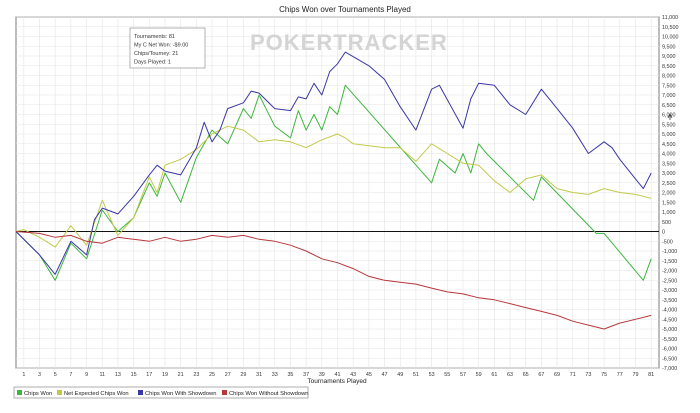 The width and height of the screenshot is (700, 413). What do you see at coordinates (463, 375) in the screenshot?
I see `x-tick-label: 57` at bounding box center [463, 375].